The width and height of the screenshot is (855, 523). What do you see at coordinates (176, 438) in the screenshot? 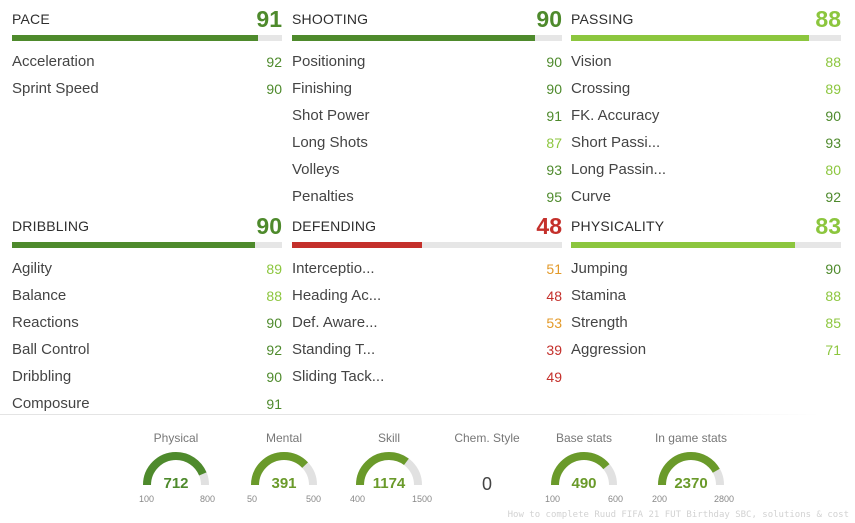
I see `gauge-title: Physical` at bounding box center [176, 438].